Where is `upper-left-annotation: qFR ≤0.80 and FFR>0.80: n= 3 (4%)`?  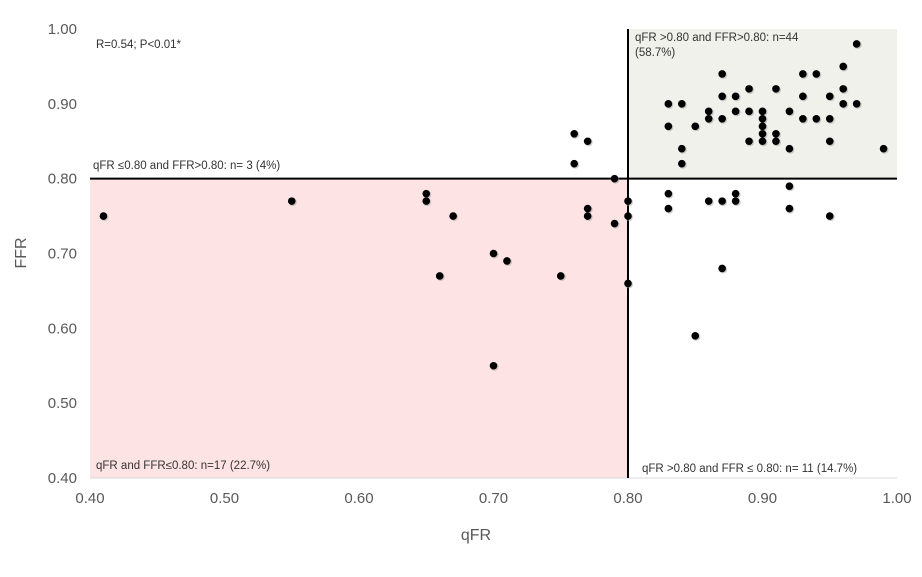 upper-left-annotation: qFR ≤0.80 and FFR>0.80: n= 3 (4%) is located at coordinates (186, 166).